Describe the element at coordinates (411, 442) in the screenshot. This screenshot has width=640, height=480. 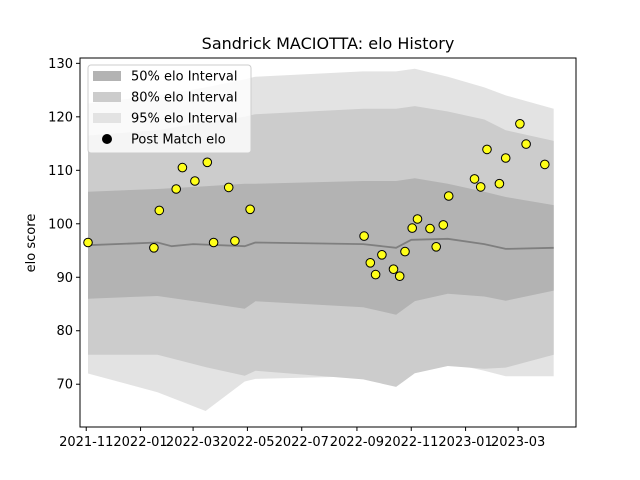
I see `x-tick-label: 2022-11` at that location.